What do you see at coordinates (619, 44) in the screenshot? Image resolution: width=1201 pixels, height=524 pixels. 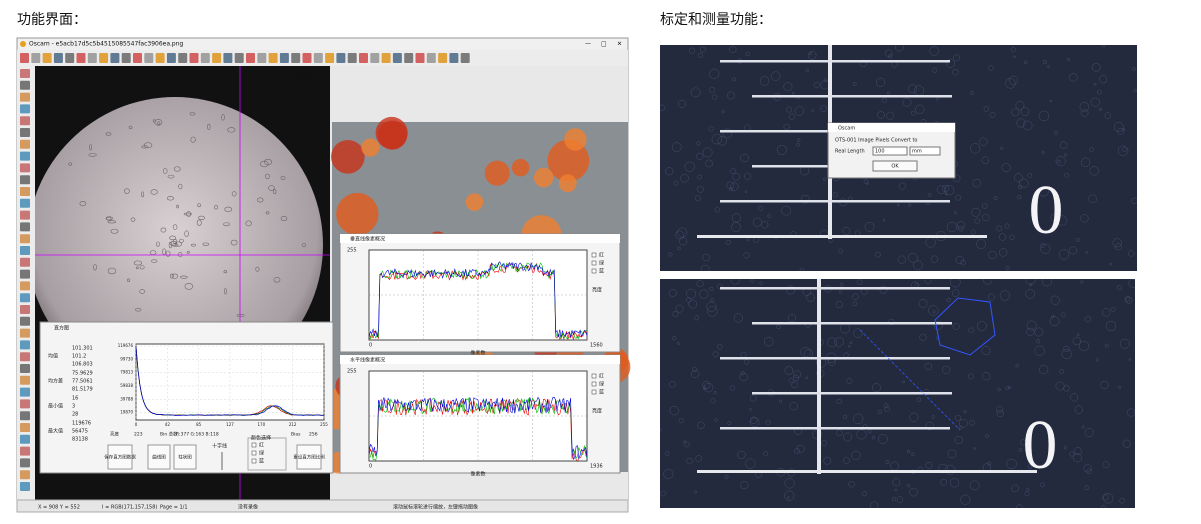 I see `window-control: ✕` at bounding box center [619, 44].